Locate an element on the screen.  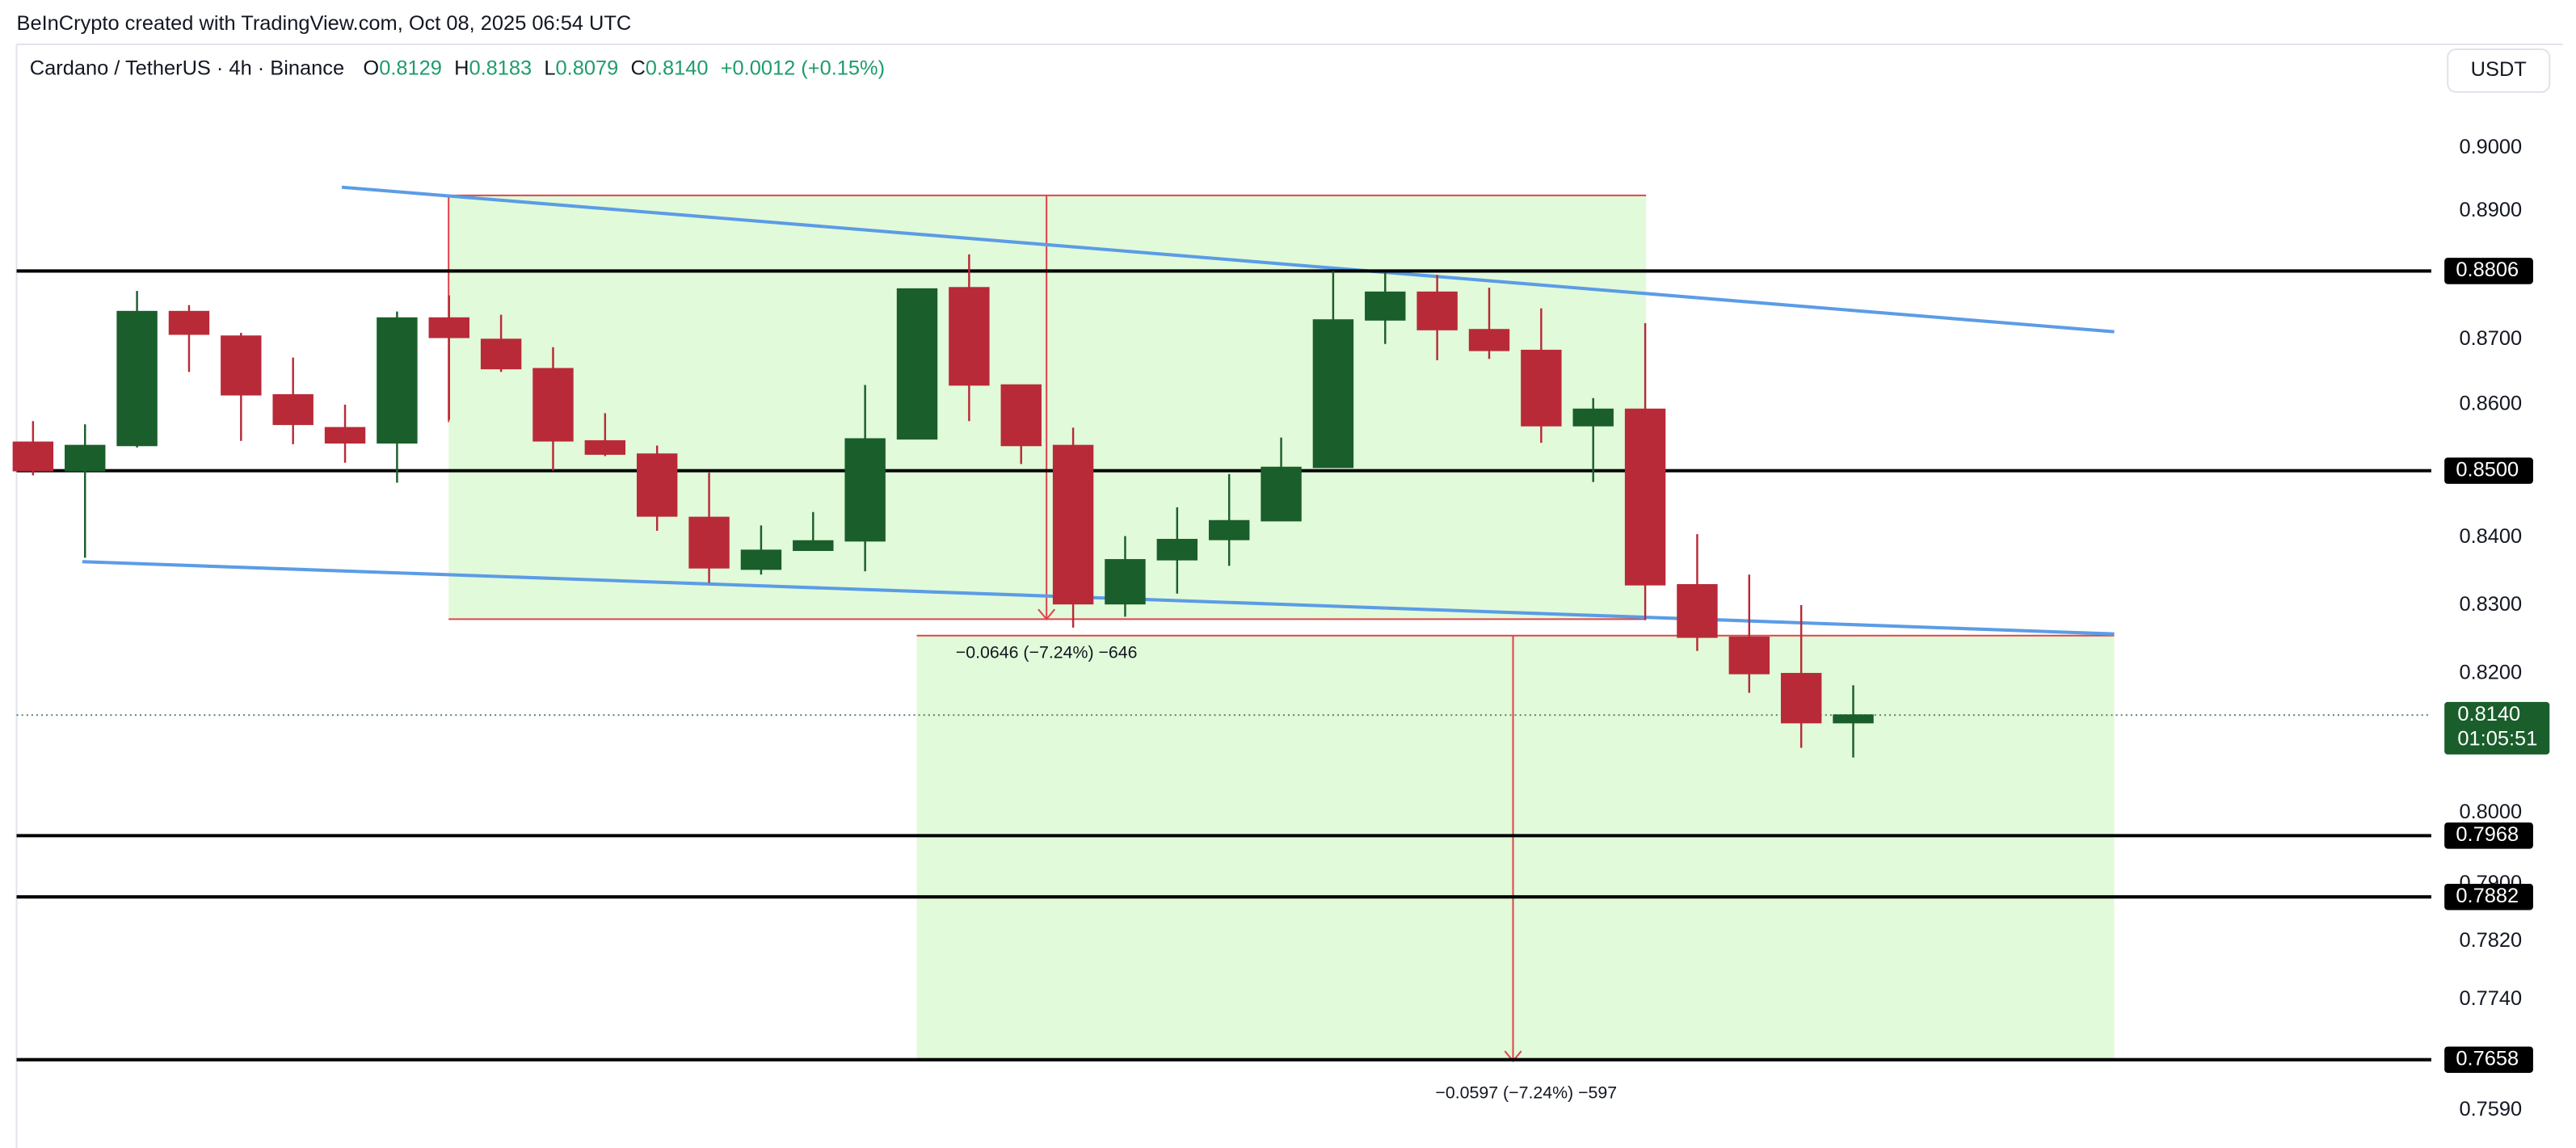
level-label: 0.8500 is located at coordinates (2487, 469).